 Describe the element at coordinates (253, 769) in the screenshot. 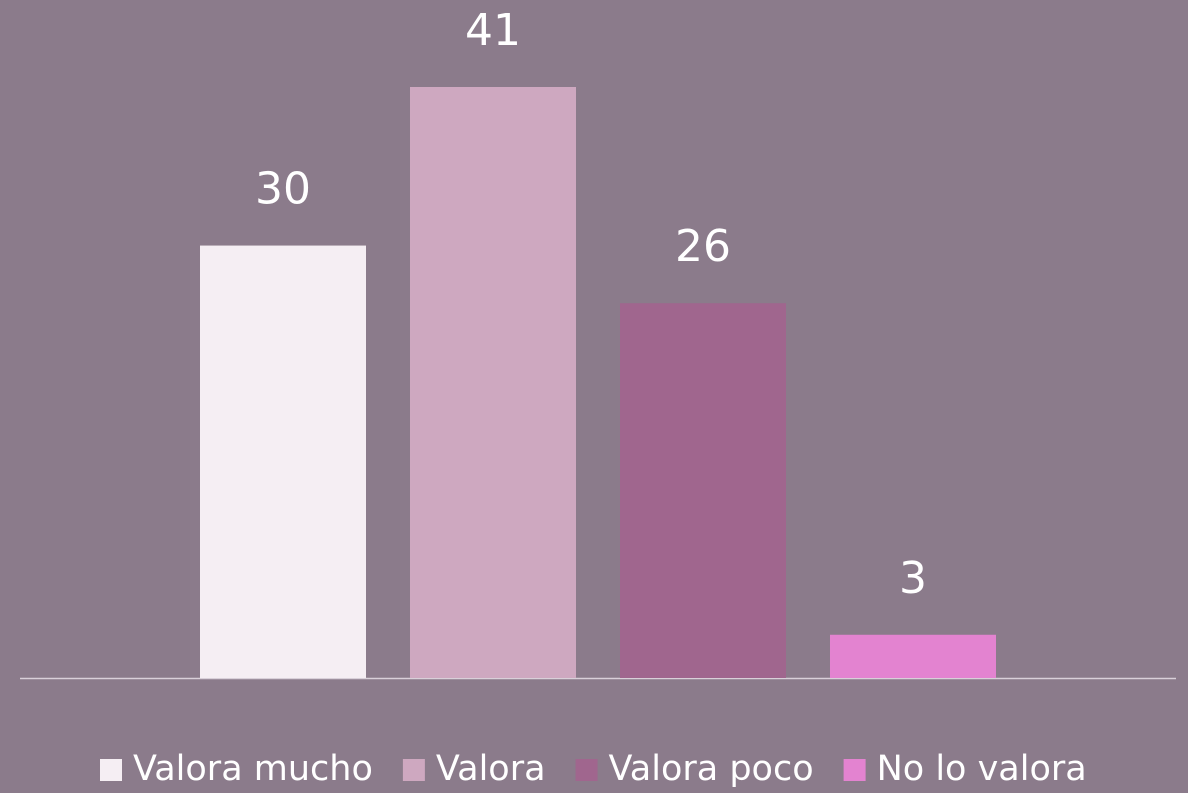

I see `legend-label: Valora mucho` at that location.